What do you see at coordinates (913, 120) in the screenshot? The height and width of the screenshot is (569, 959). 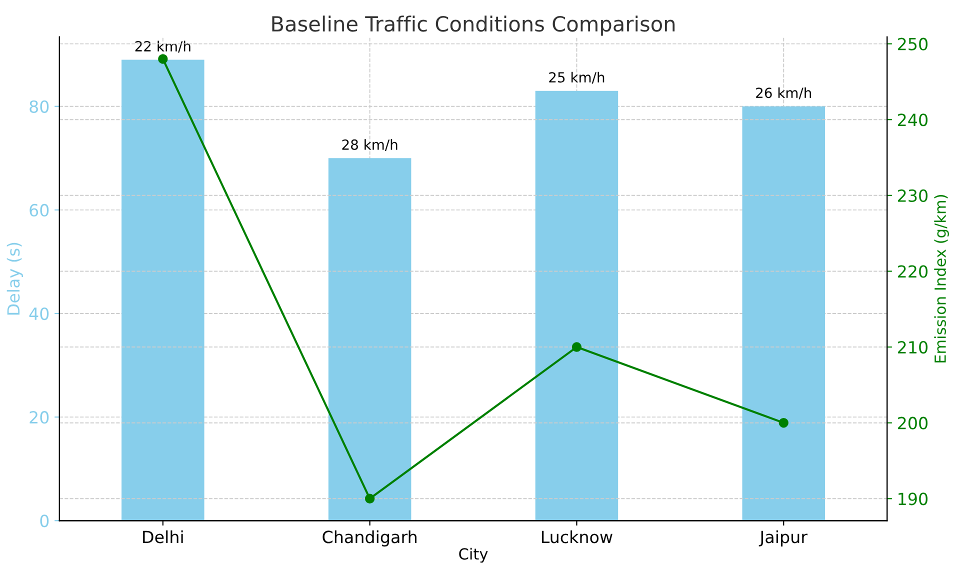 I see `y2-tick-label: 240` at bounding box center [913, 120].